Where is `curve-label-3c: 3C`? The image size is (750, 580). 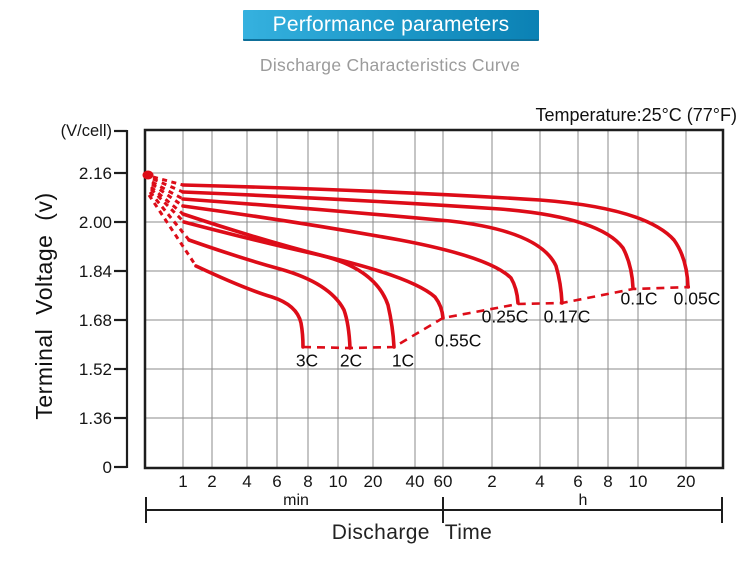
curve-label-3c: 3C is located at coordinates (307, 360).